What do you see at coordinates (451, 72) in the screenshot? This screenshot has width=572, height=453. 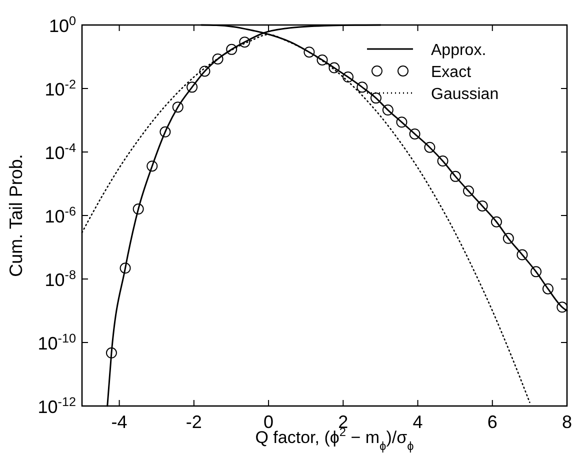 I see `legend-label: Exact` at bounding box center [451, 72].